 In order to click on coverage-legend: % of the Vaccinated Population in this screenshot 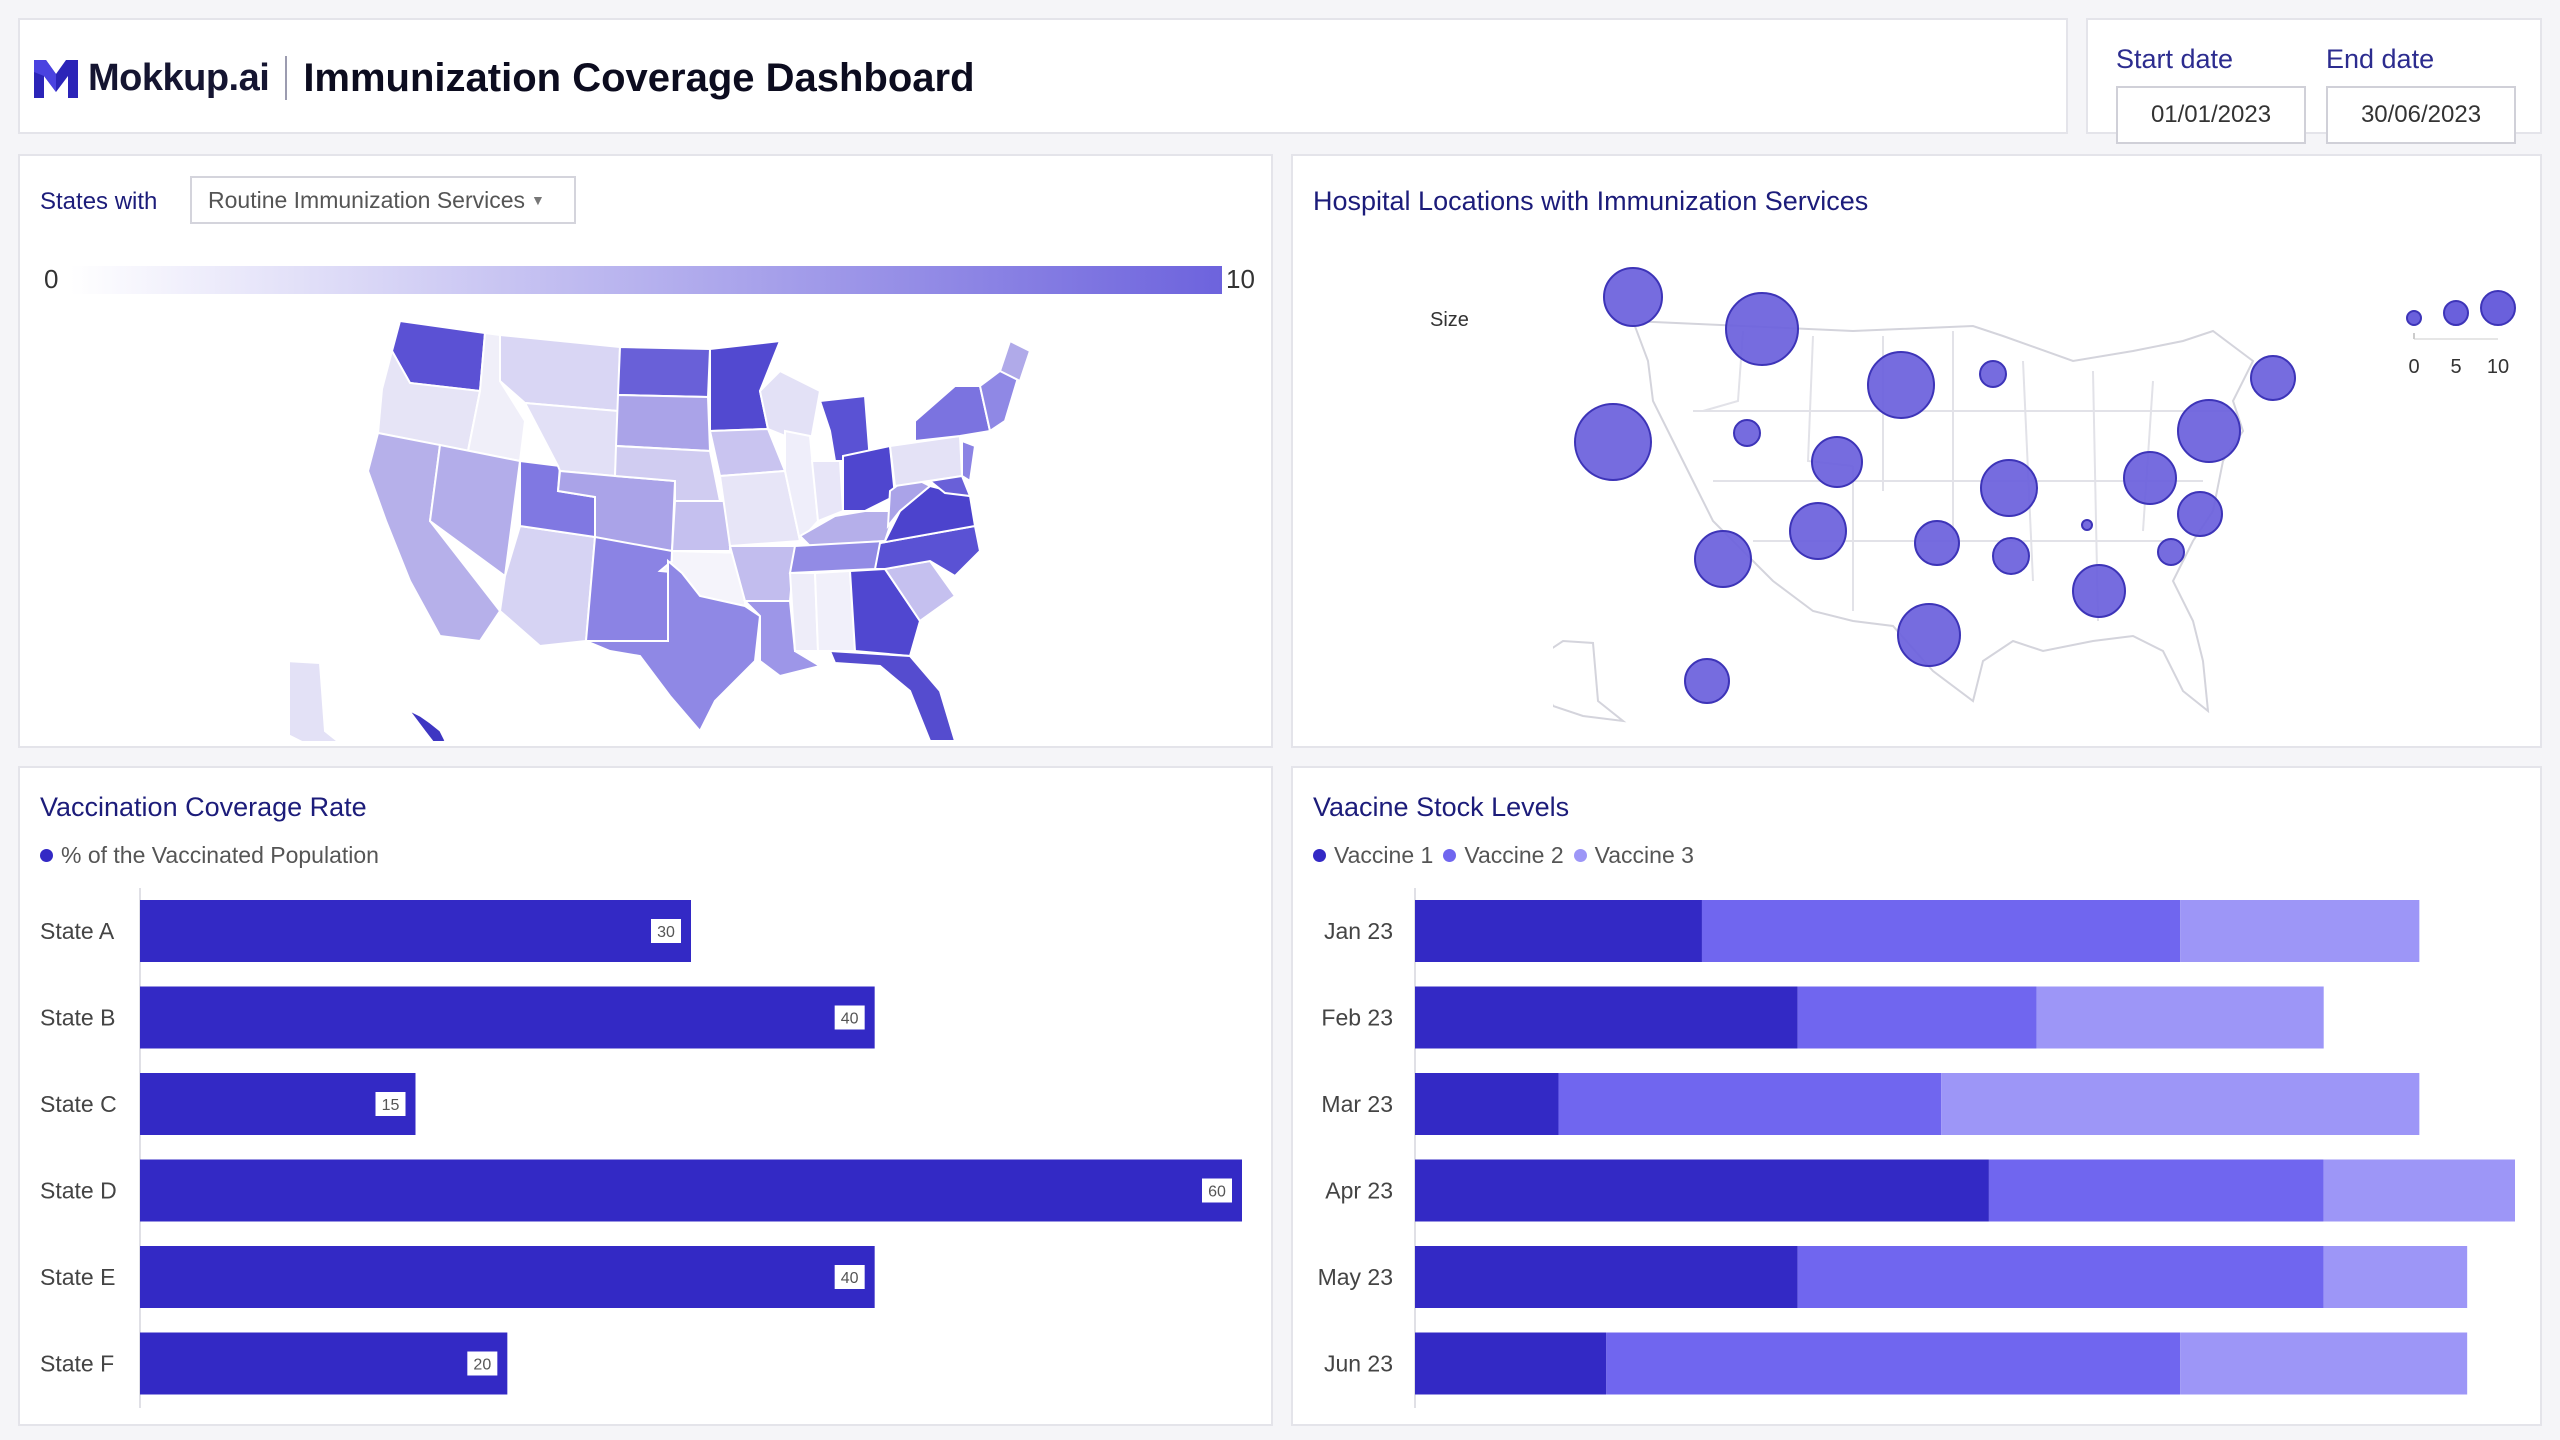, I will do `click(209, 855)`.